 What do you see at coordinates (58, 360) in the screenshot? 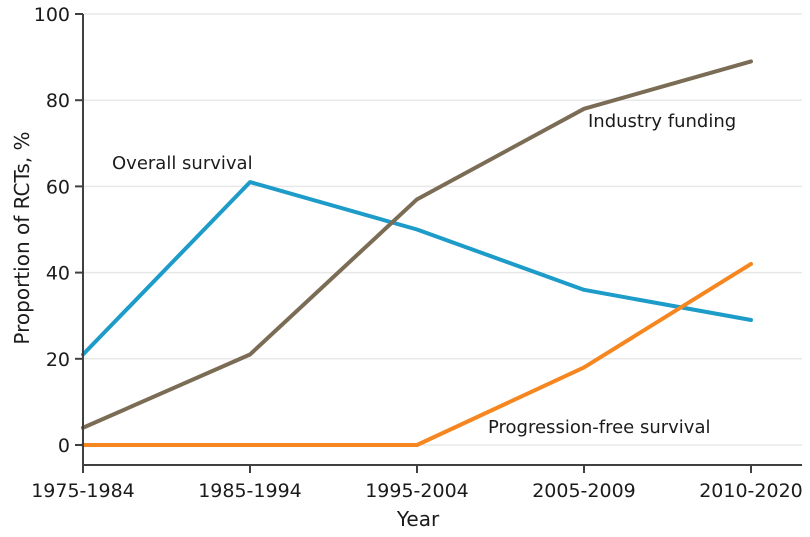
I see `y-tick-label: 20` at bounding box center [58, 360].